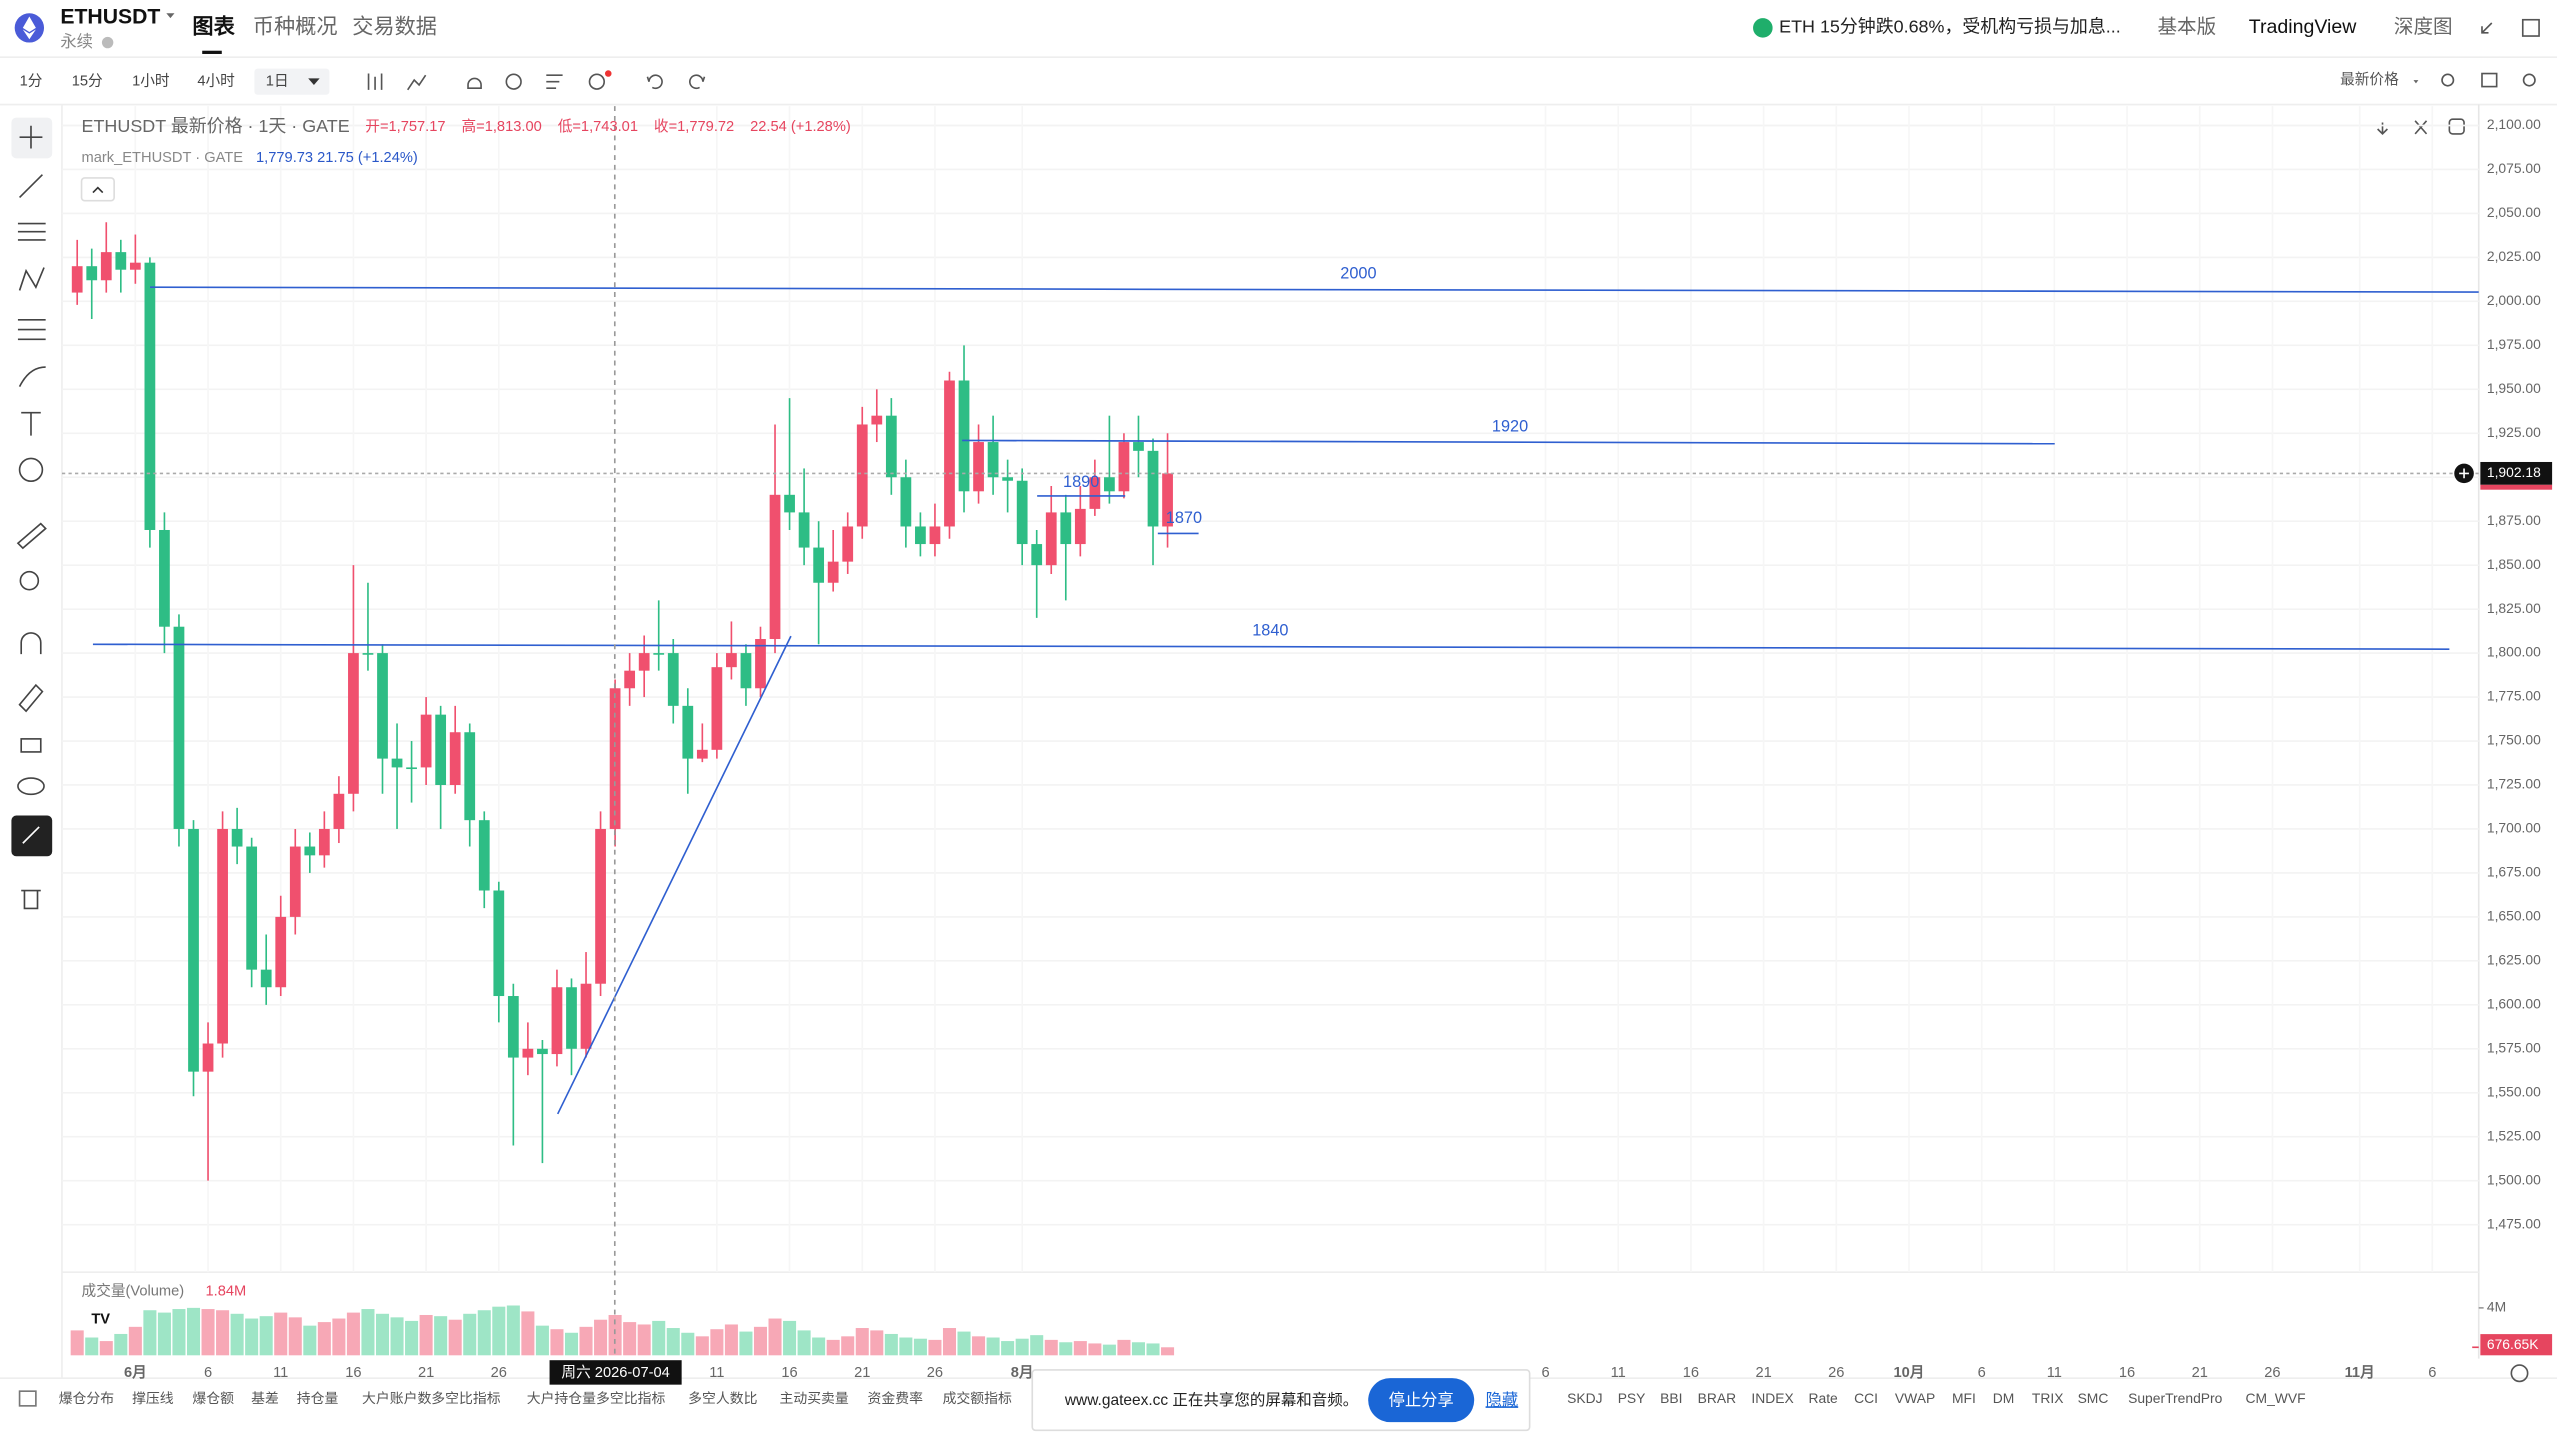  I want to click on indicator-tab: 撑压线, so click(153, 1398).